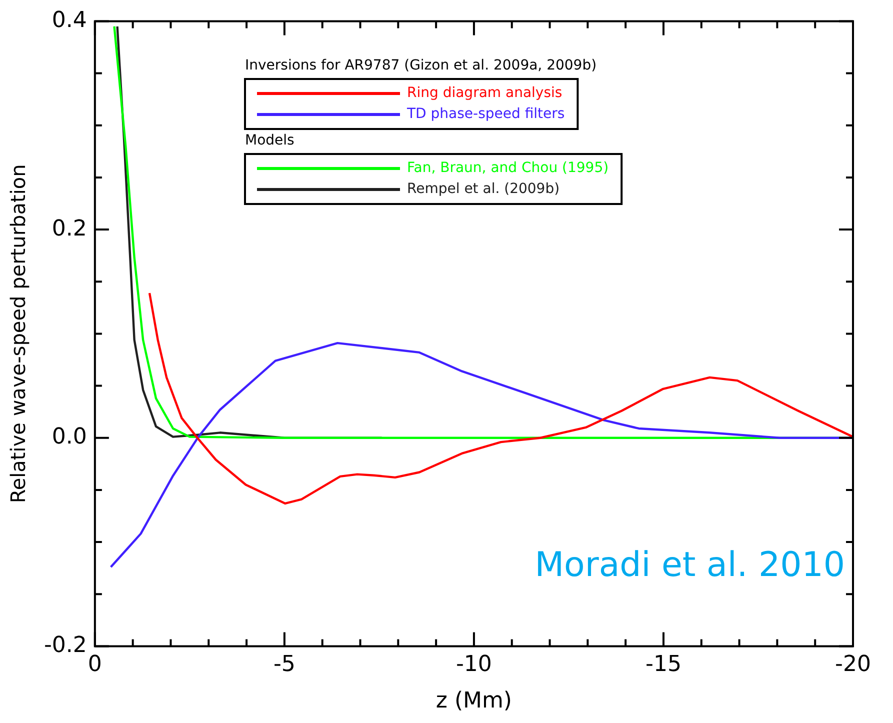 Image resolution: width=893 pixels, height=723 pixels. What do you see at coordinates (474, 665) in the screenshot?
I see `x-tick-label: -10` at bounding box center [474, 665].